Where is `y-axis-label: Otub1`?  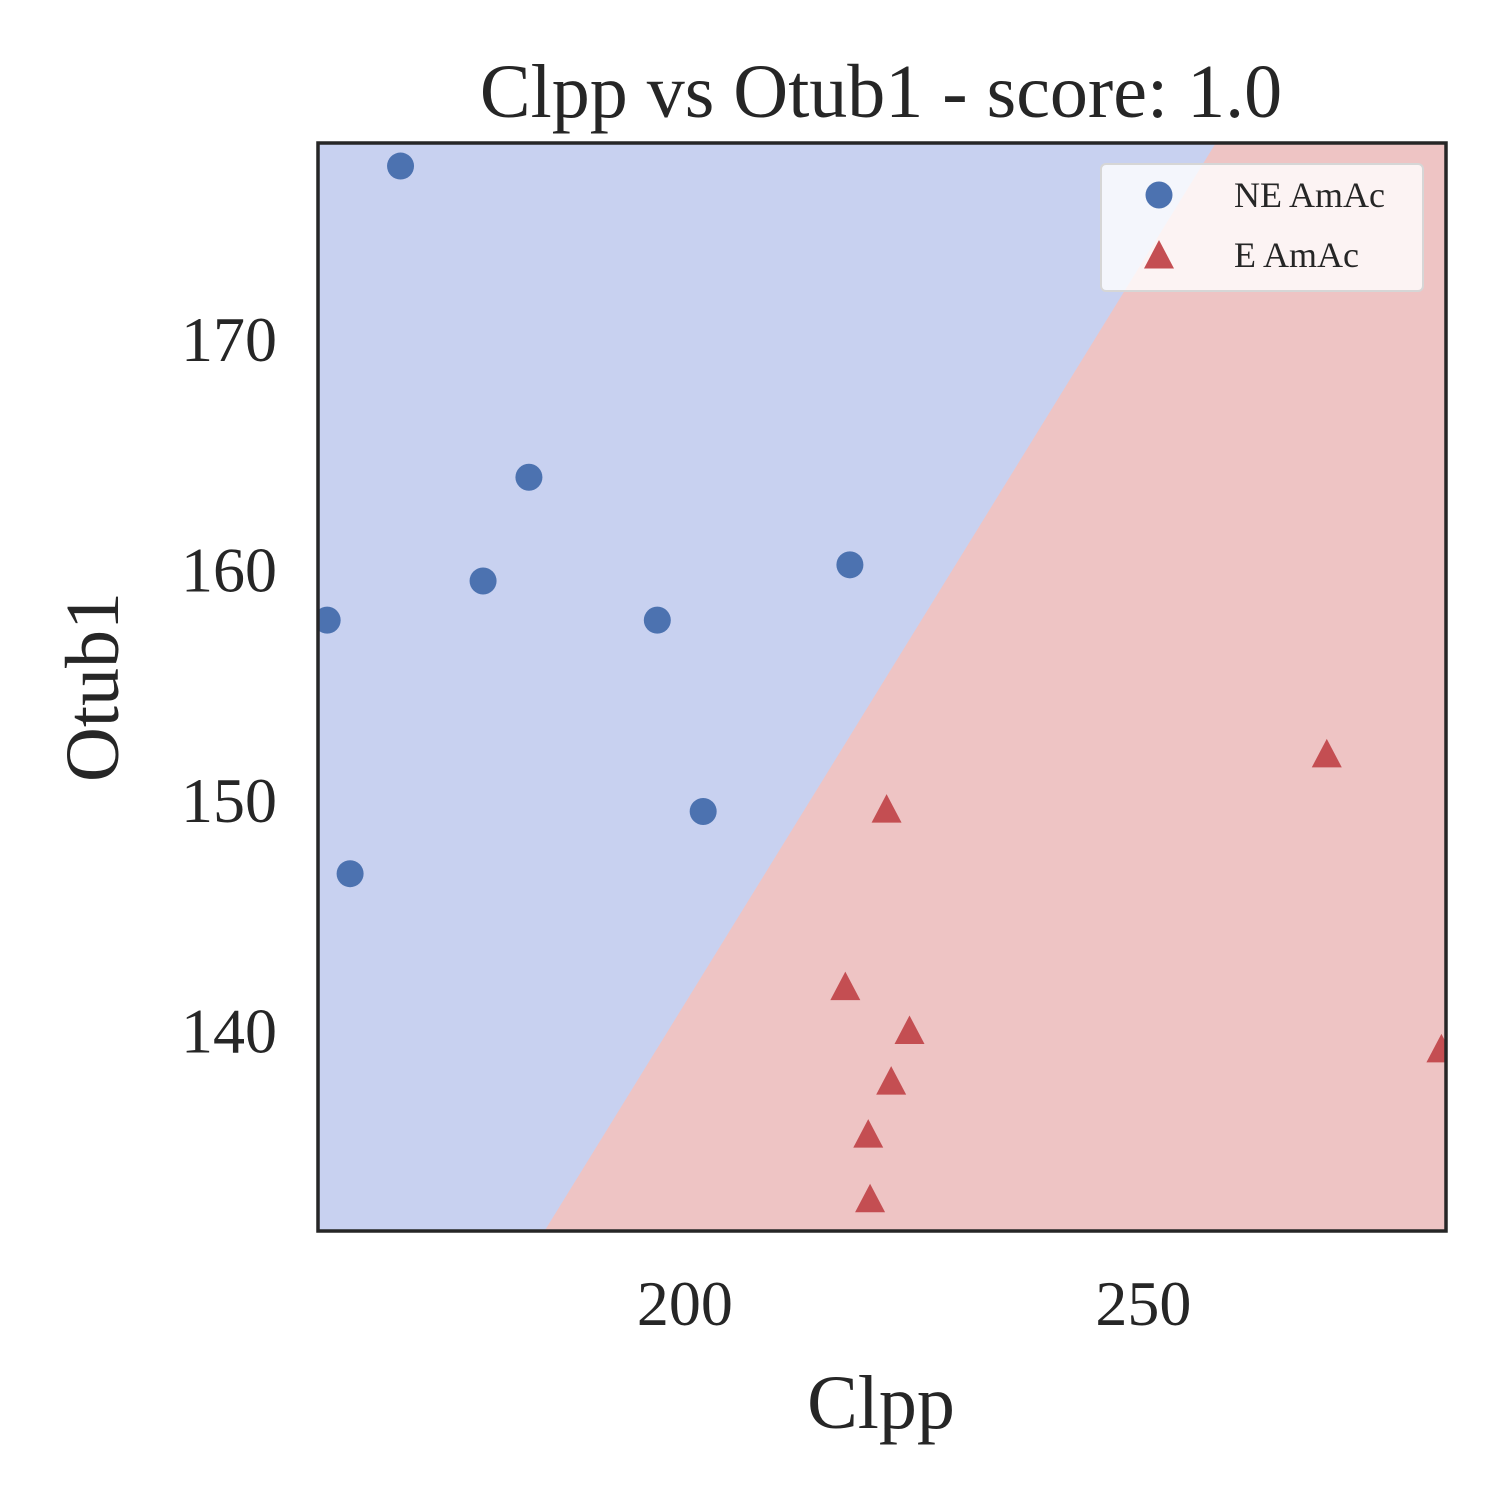
y-axis-label: Otub1 is located at coordinates (93, 687).